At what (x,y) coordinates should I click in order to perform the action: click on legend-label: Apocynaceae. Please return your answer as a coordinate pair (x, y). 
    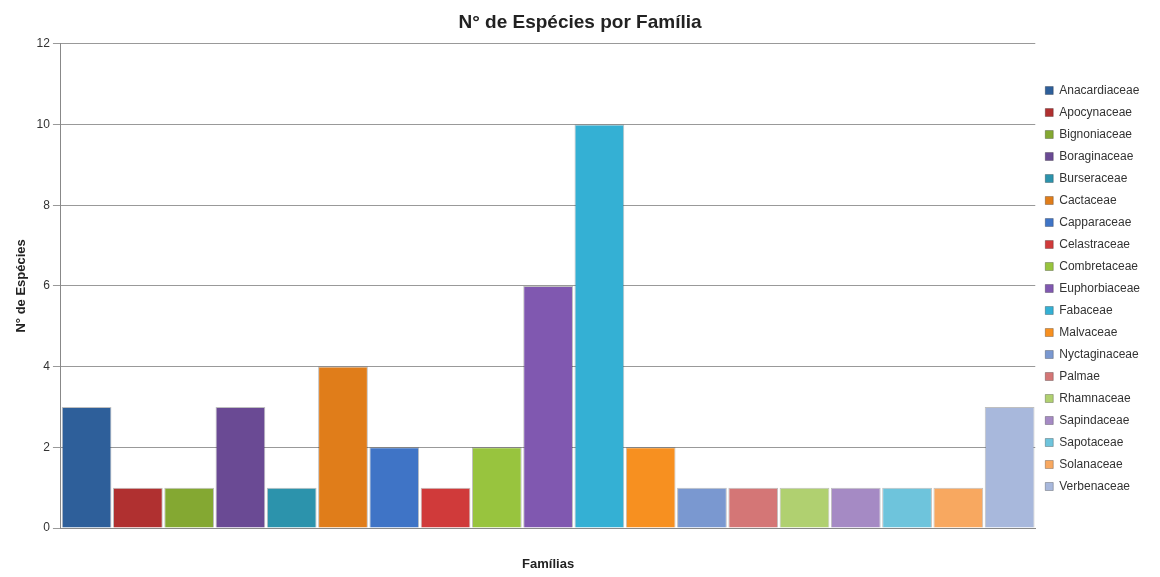
    Looking at the image, I should click on (1096, 111).